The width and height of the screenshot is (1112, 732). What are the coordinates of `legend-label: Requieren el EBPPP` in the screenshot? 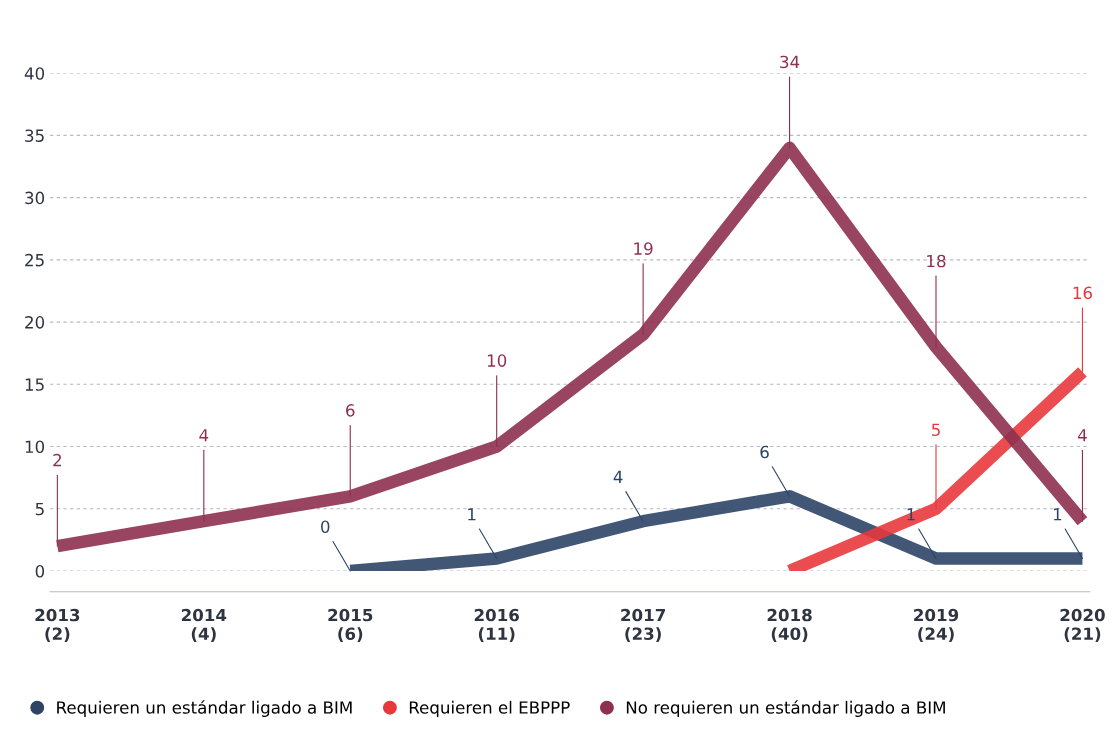 It's located at (489, 708).